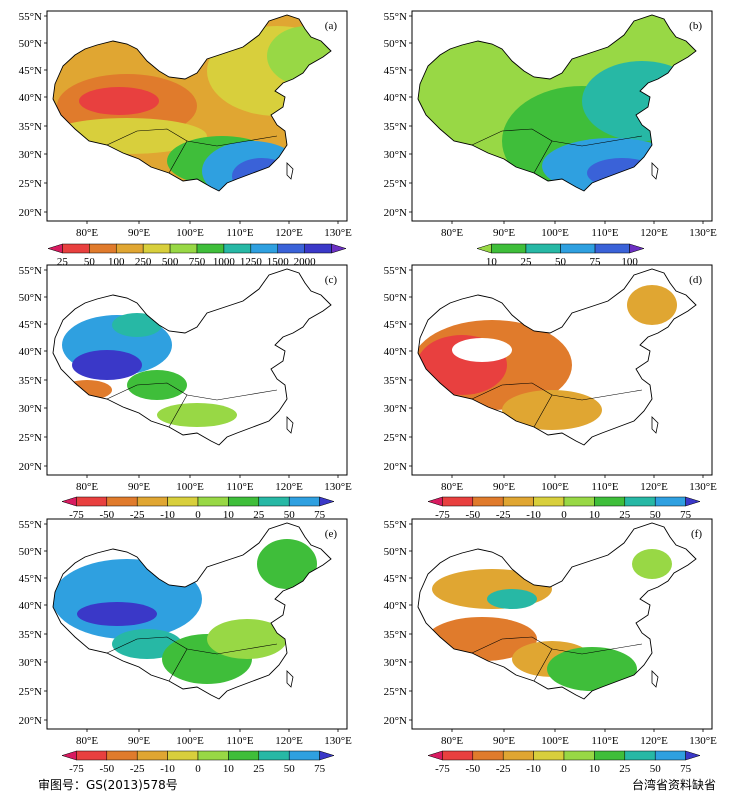  What do you see at coordinates (703, 233) in the screenshot?
I see `lon-label: 130°E` at bounding box center [703, 233].